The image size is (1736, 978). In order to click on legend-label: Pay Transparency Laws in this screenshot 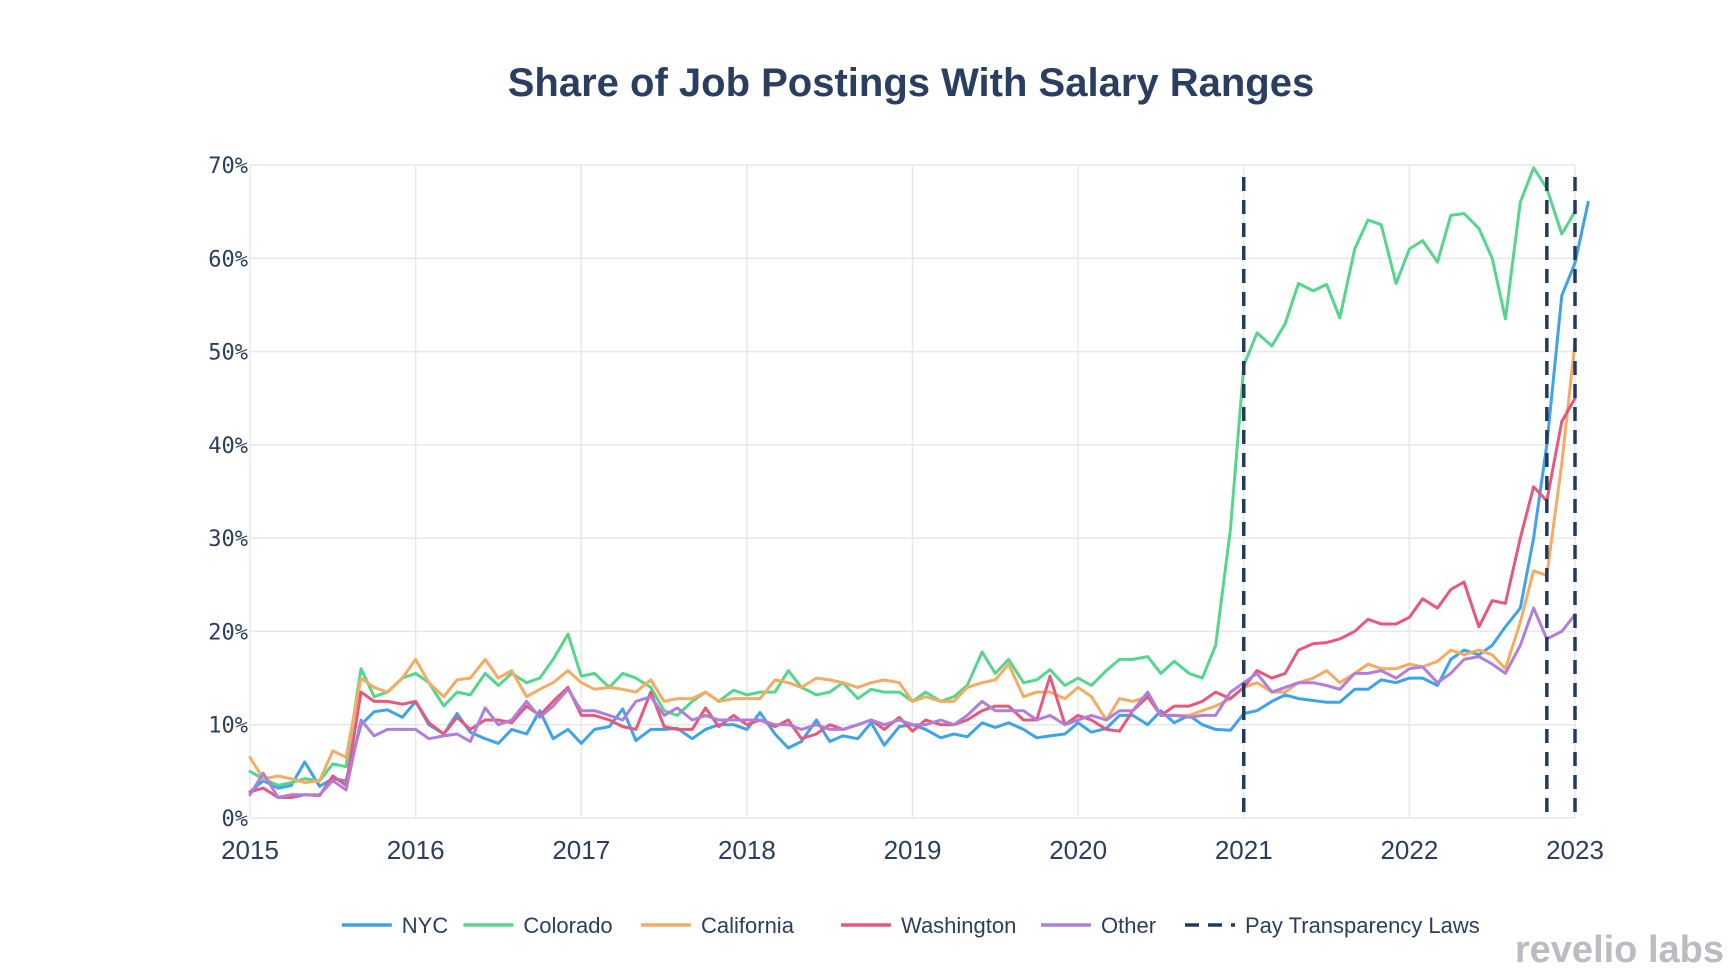, I will do `click(1362, 925)`.